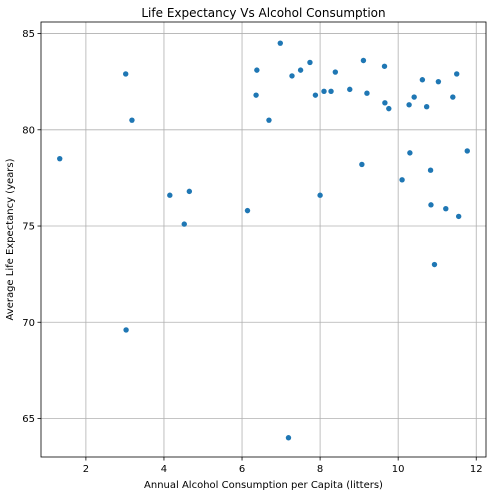  I want to click on y-tick-label: 80, so click(28, 130).